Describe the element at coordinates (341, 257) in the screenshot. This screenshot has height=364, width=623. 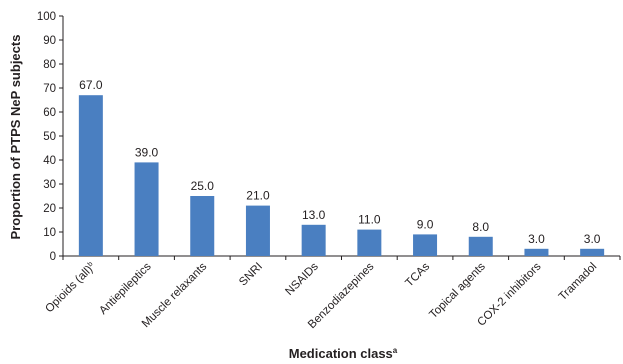
I see `x-axis` at that location.